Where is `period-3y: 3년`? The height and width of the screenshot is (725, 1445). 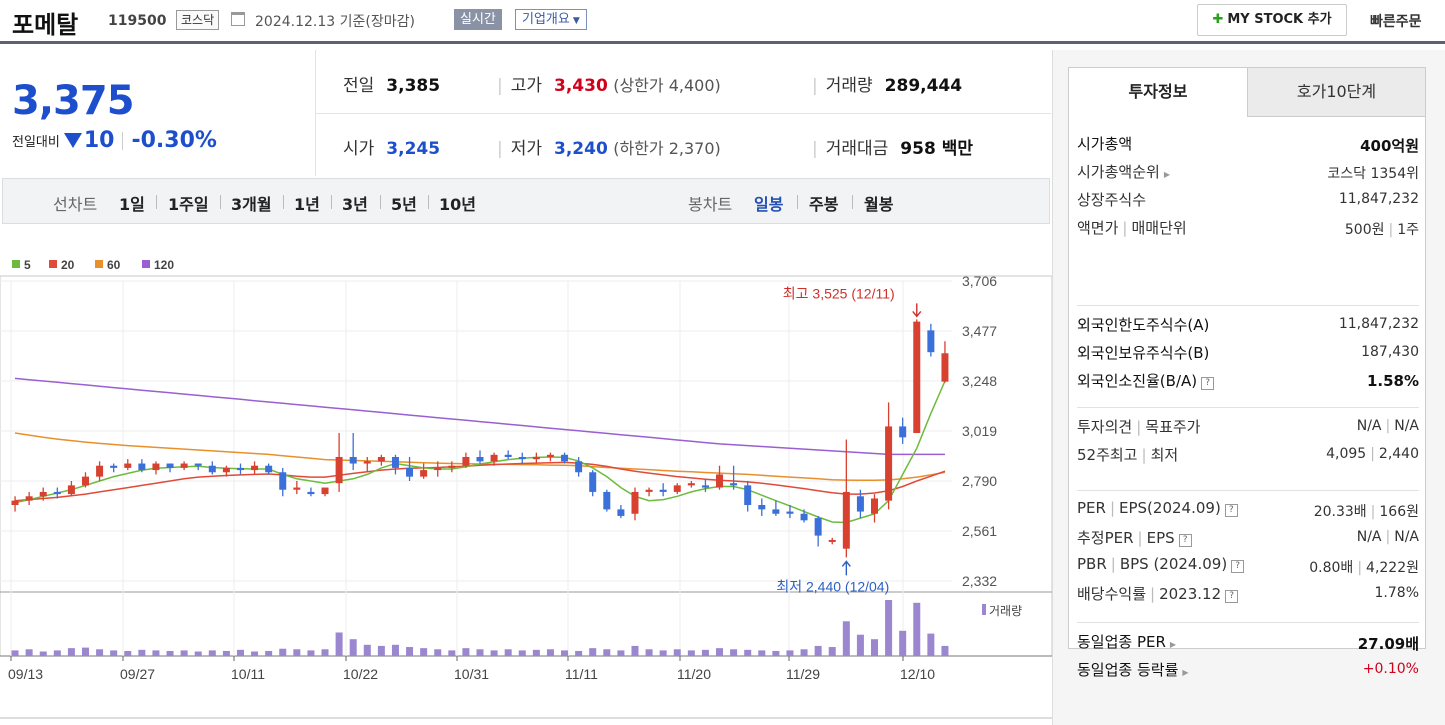 period-3y: 3년 is located at coordinates (355, 204).